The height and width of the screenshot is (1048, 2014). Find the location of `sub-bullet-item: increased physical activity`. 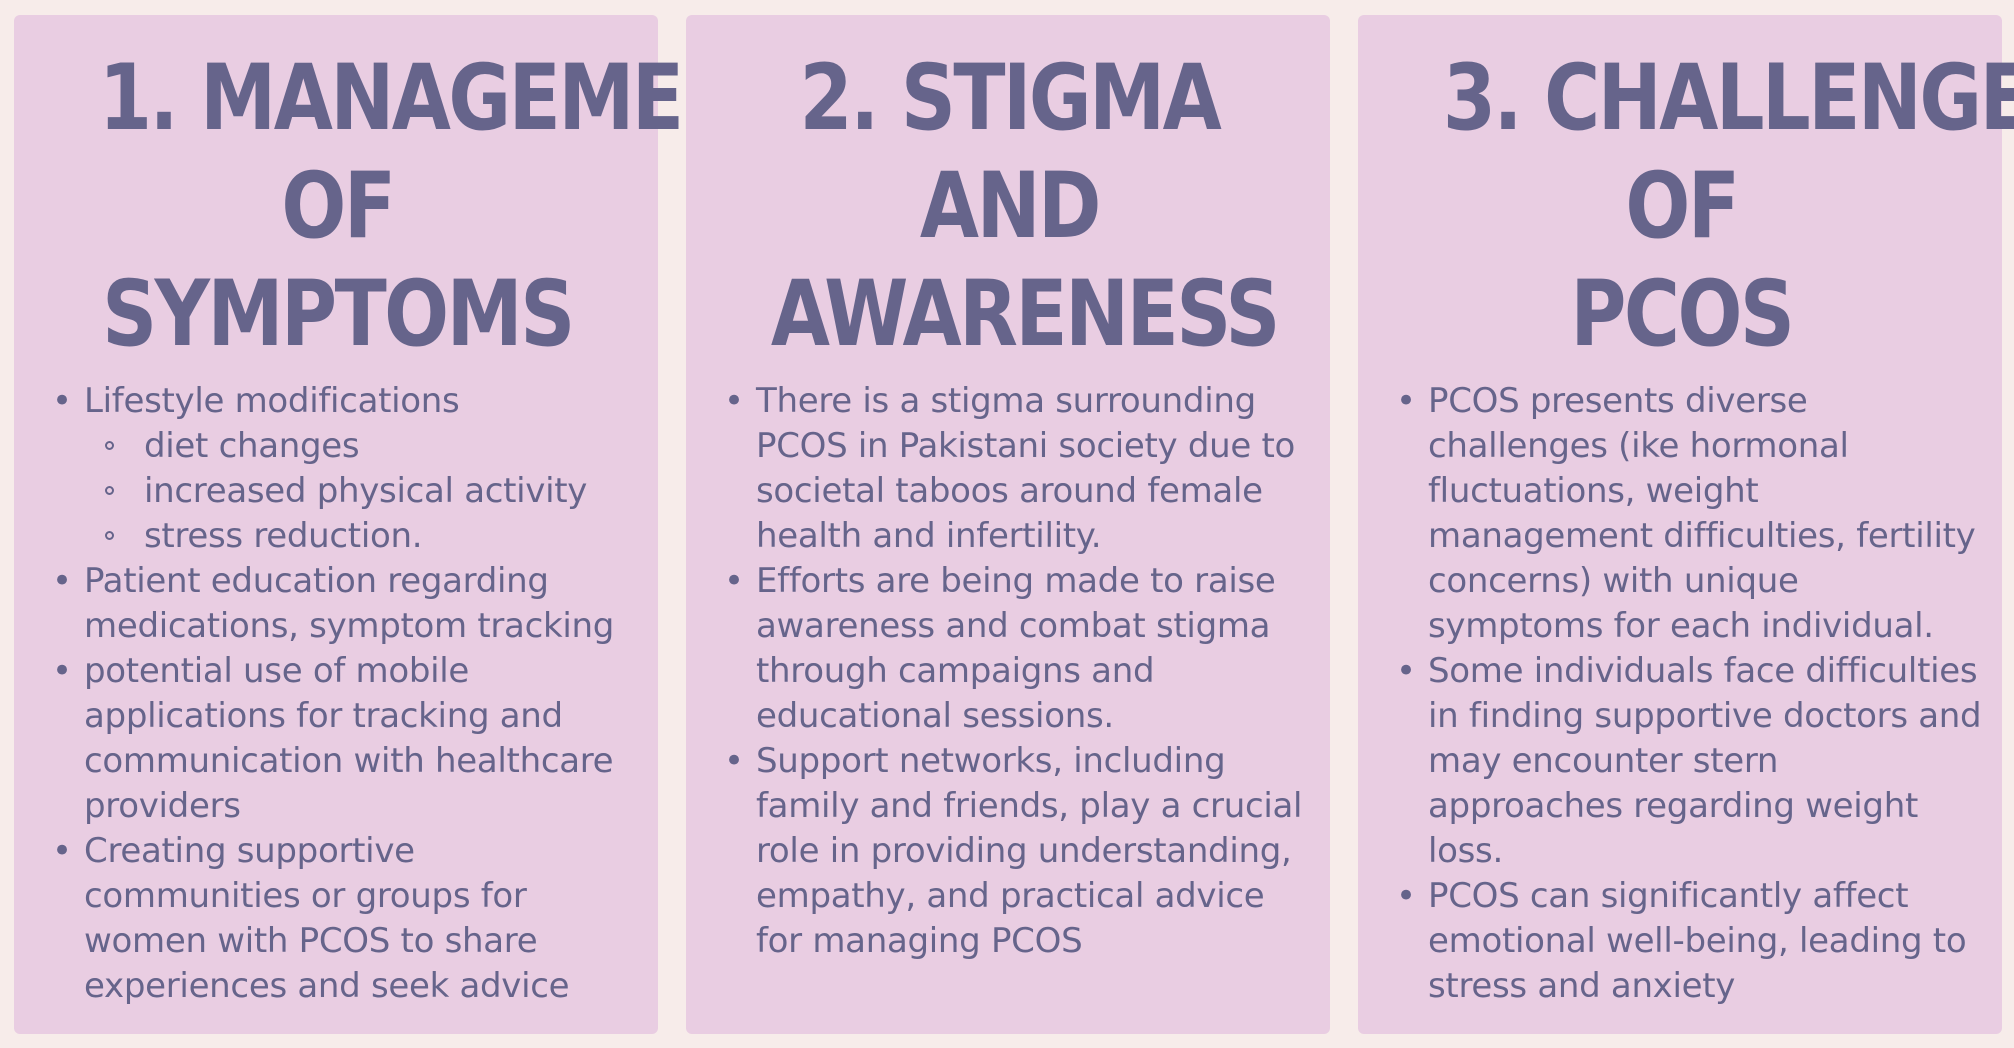

sub-bullet-item: increased physical activity is located at coordinates (361, 491).